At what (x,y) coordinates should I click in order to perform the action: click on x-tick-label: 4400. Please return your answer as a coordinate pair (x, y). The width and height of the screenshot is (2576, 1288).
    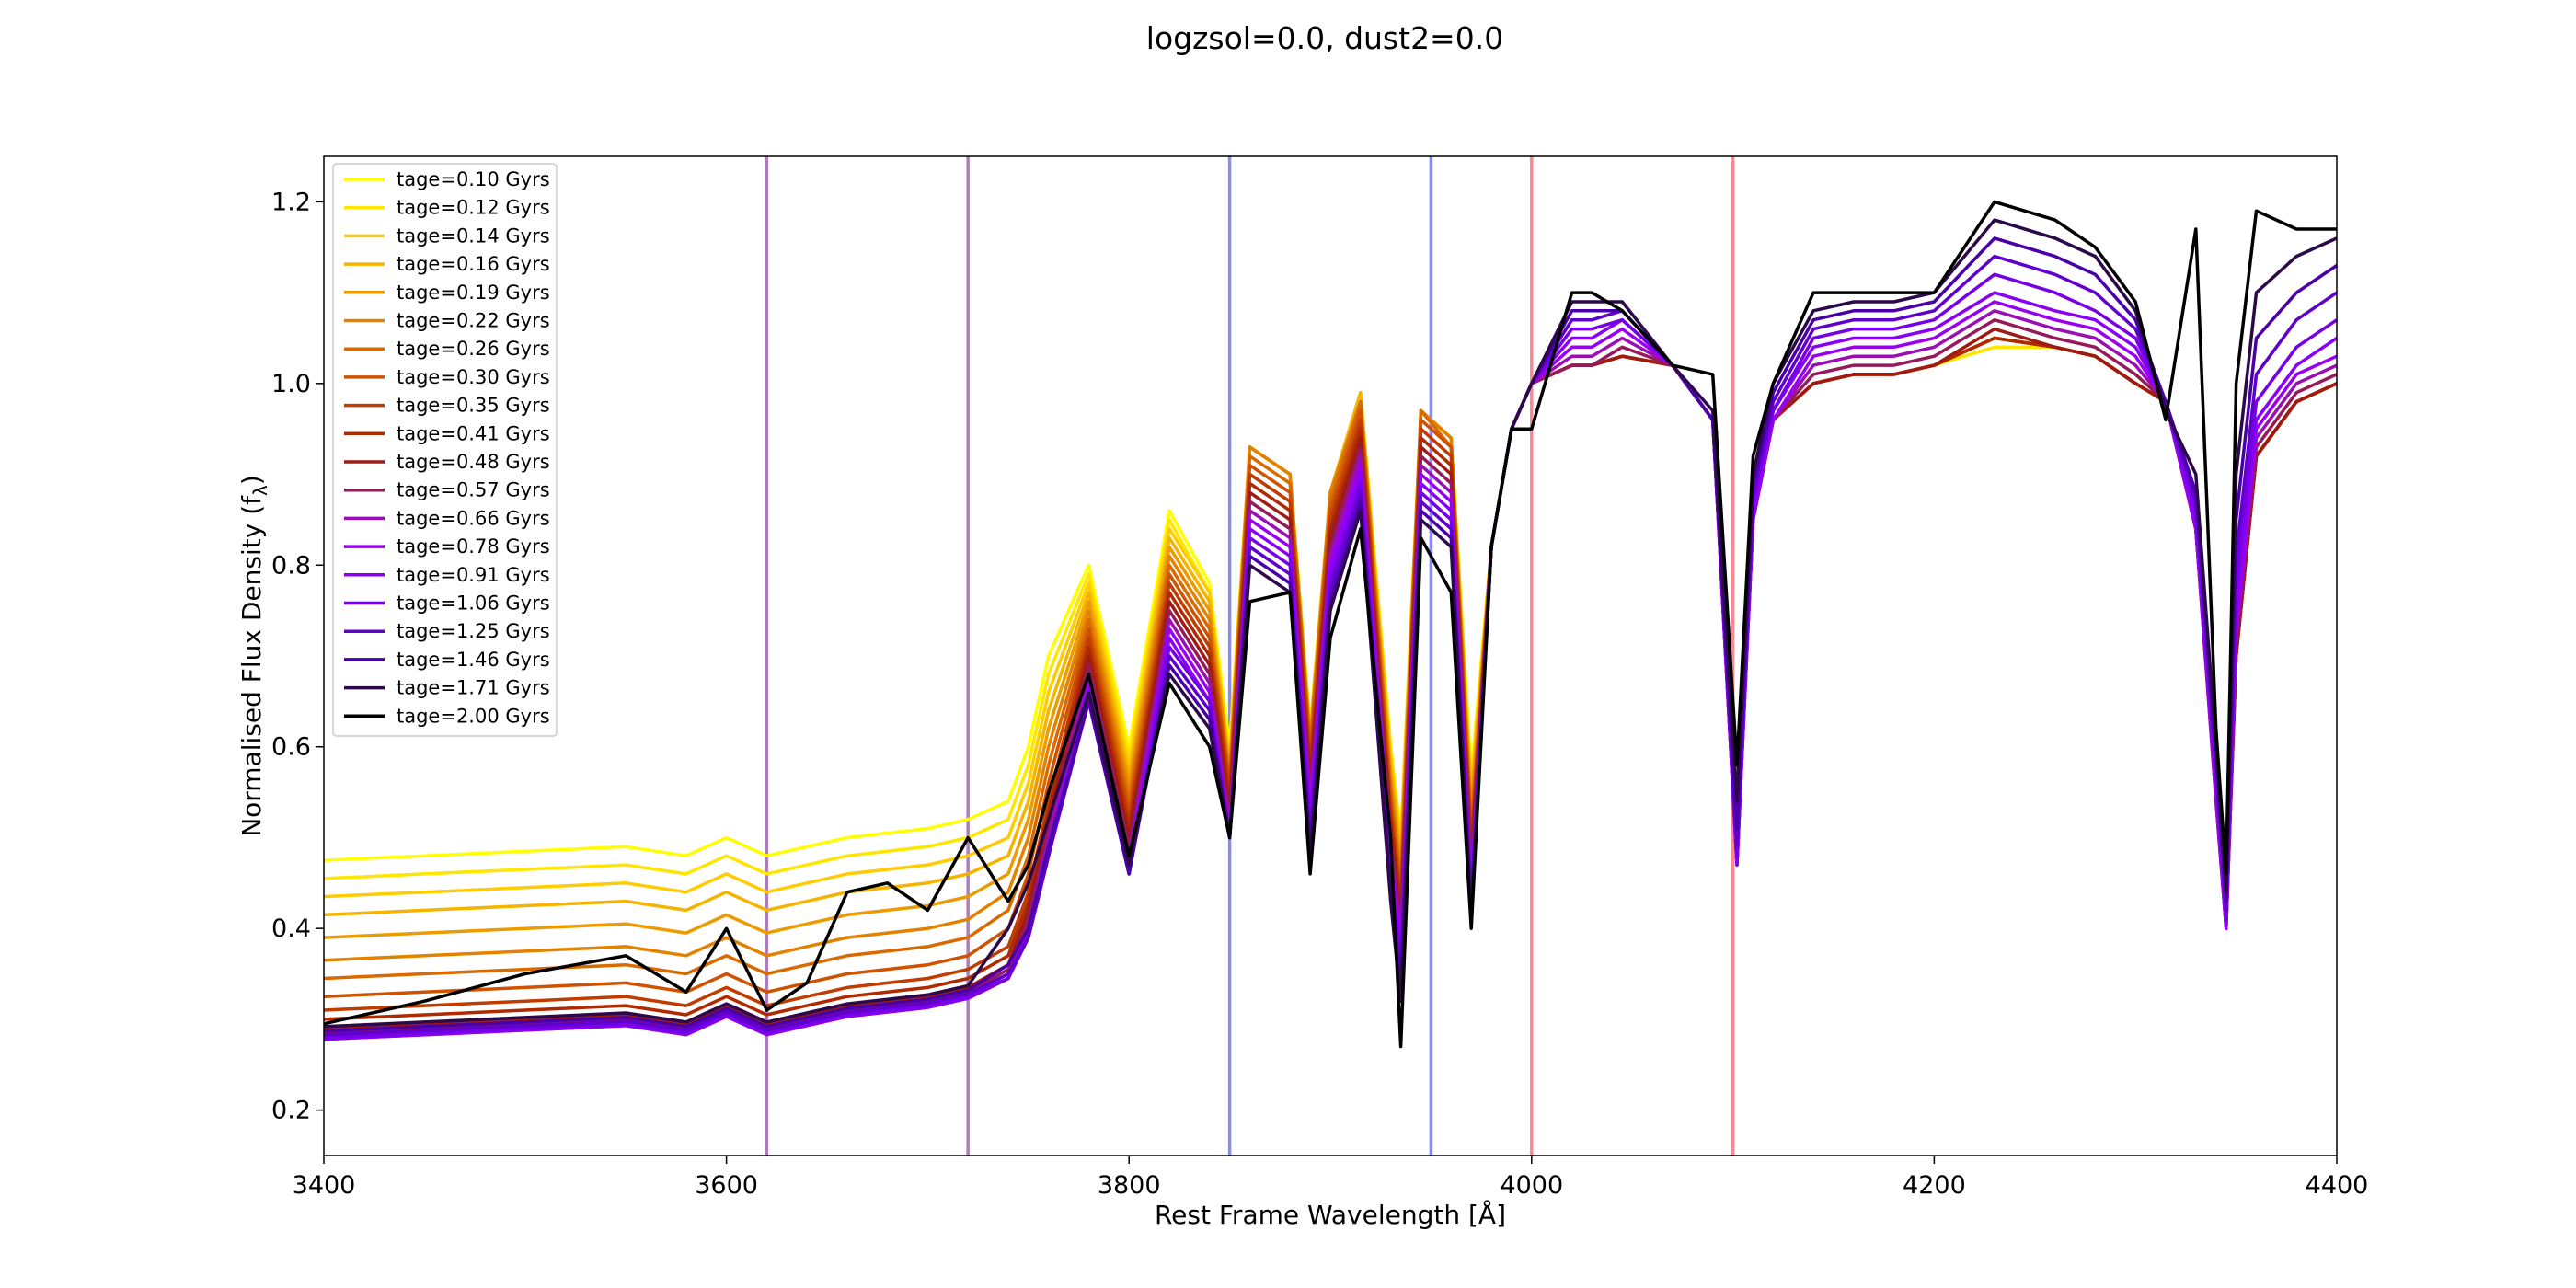
    Looking at the image, I should click on (2337, 1185).